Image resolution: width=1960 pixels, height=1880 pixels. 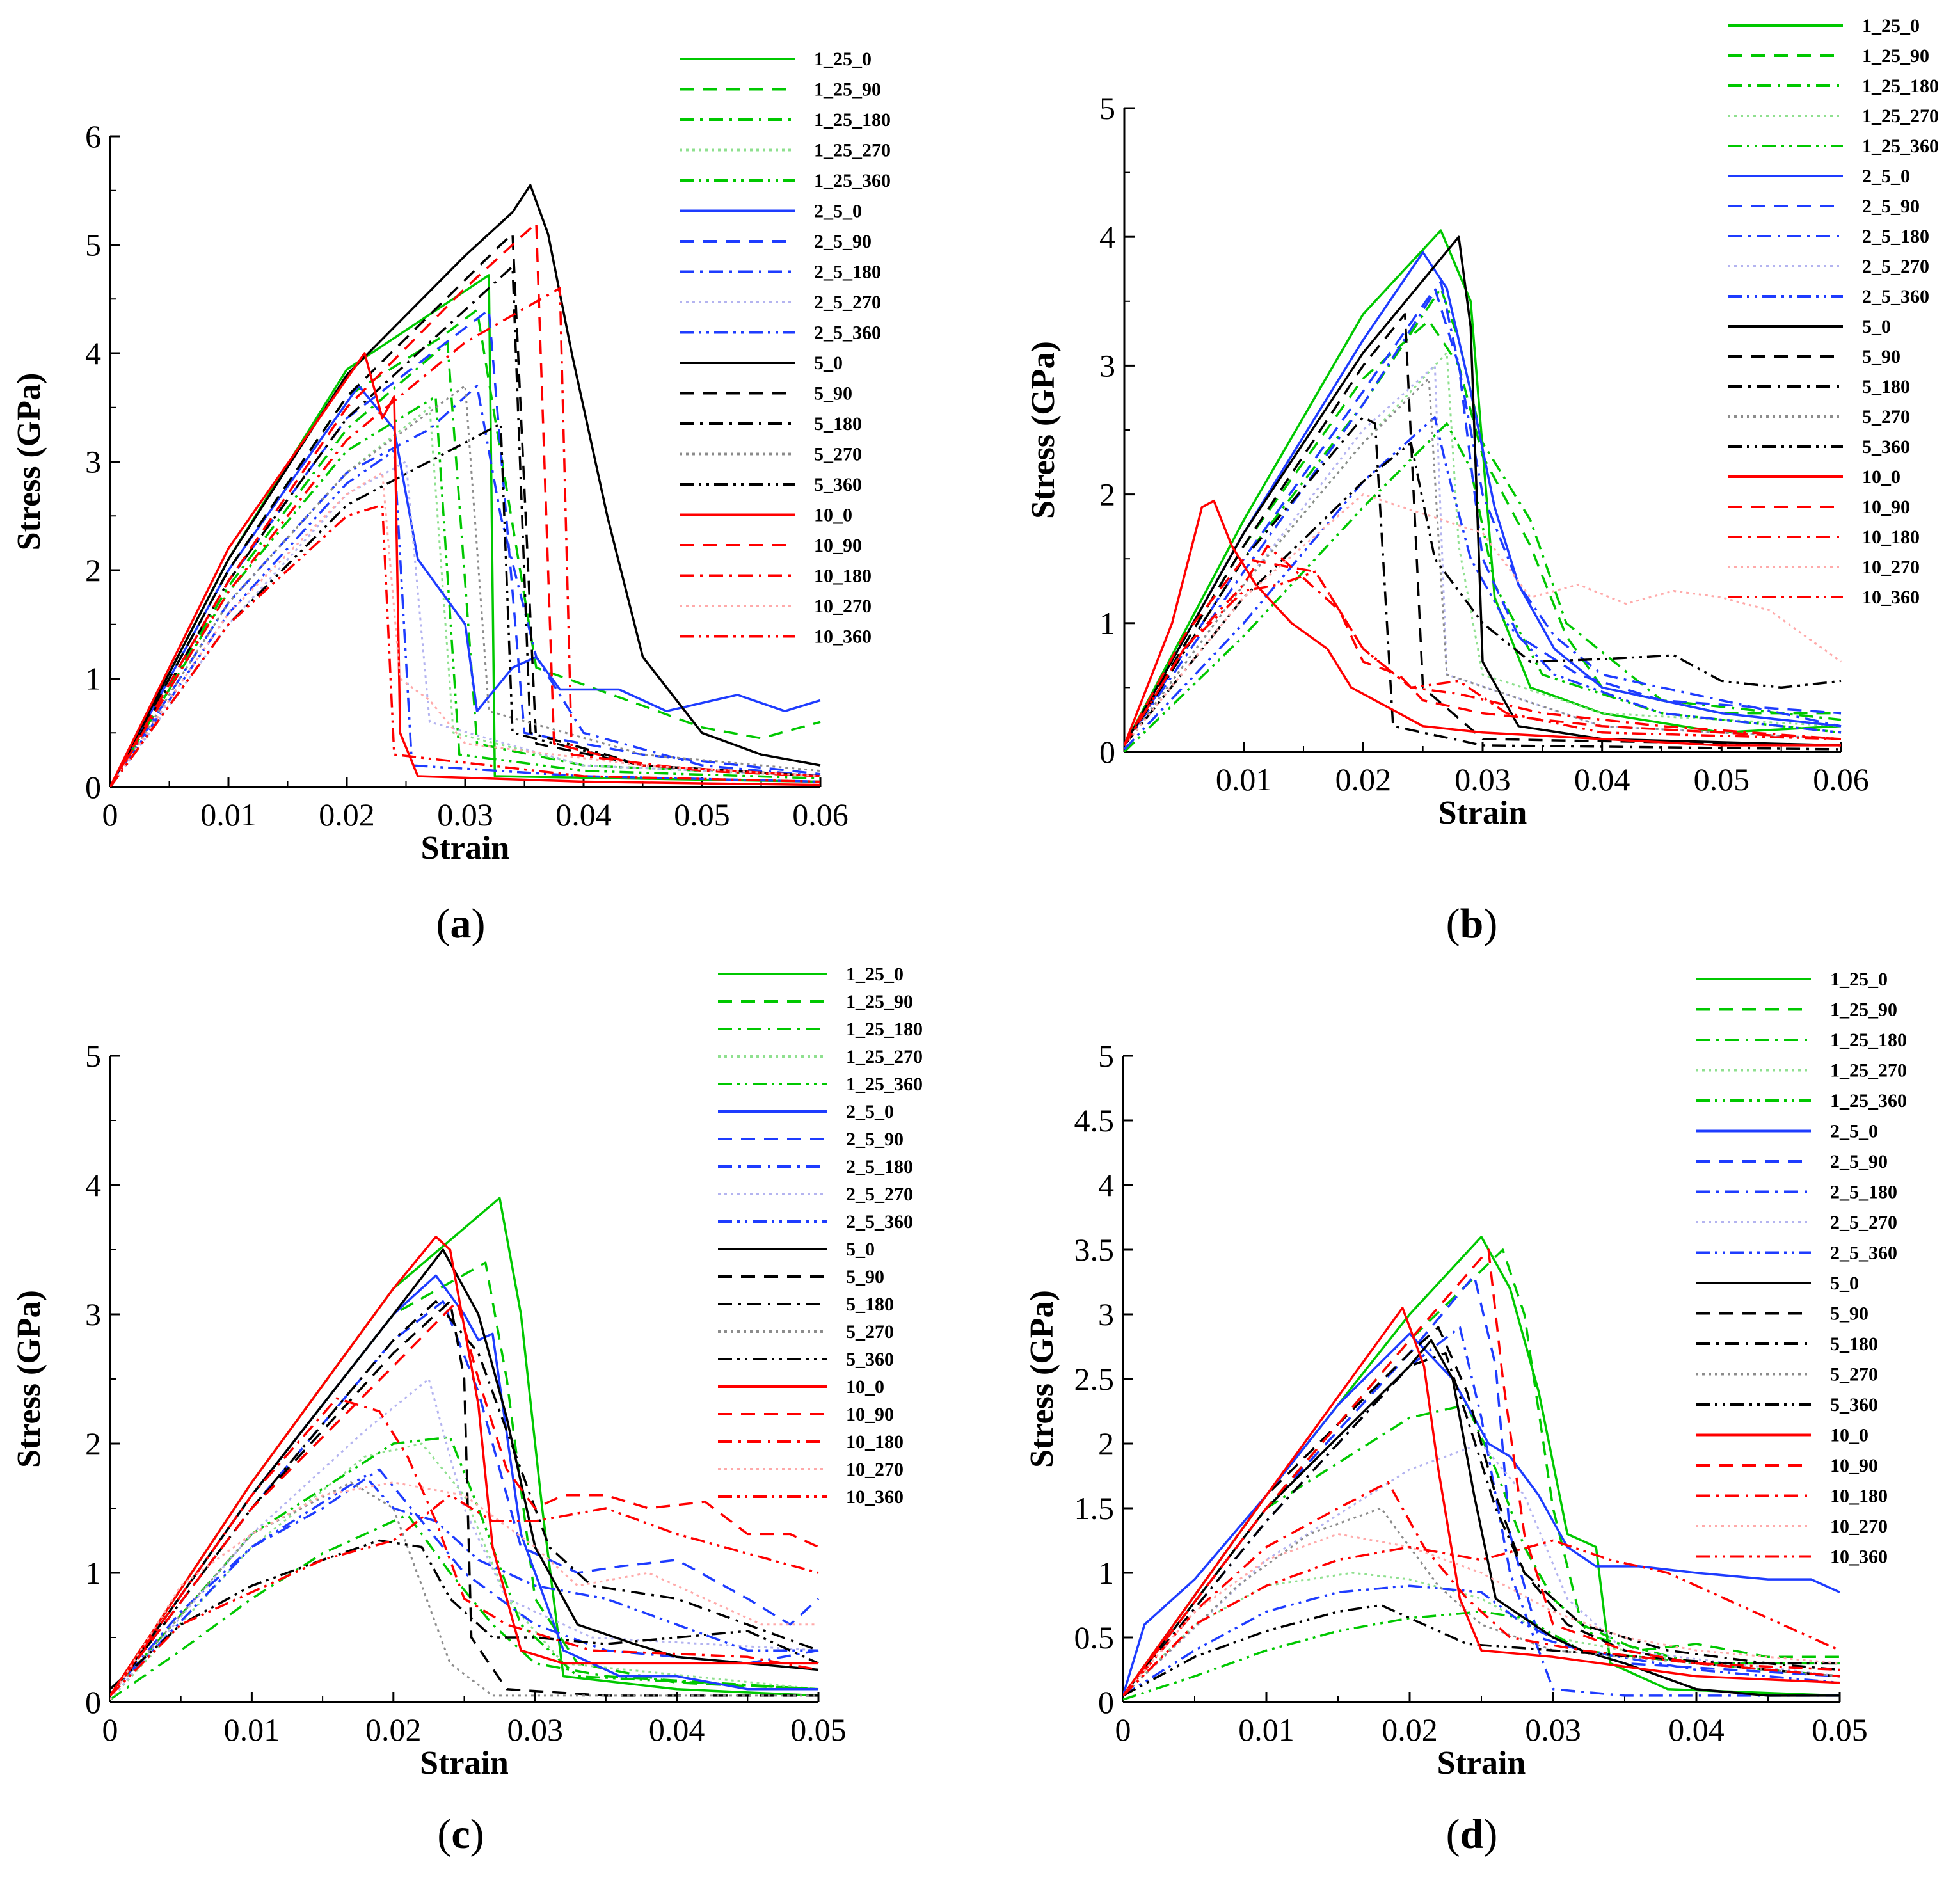 I want to click on legend-label: 1_25_360, so click(x=885, y=1084).